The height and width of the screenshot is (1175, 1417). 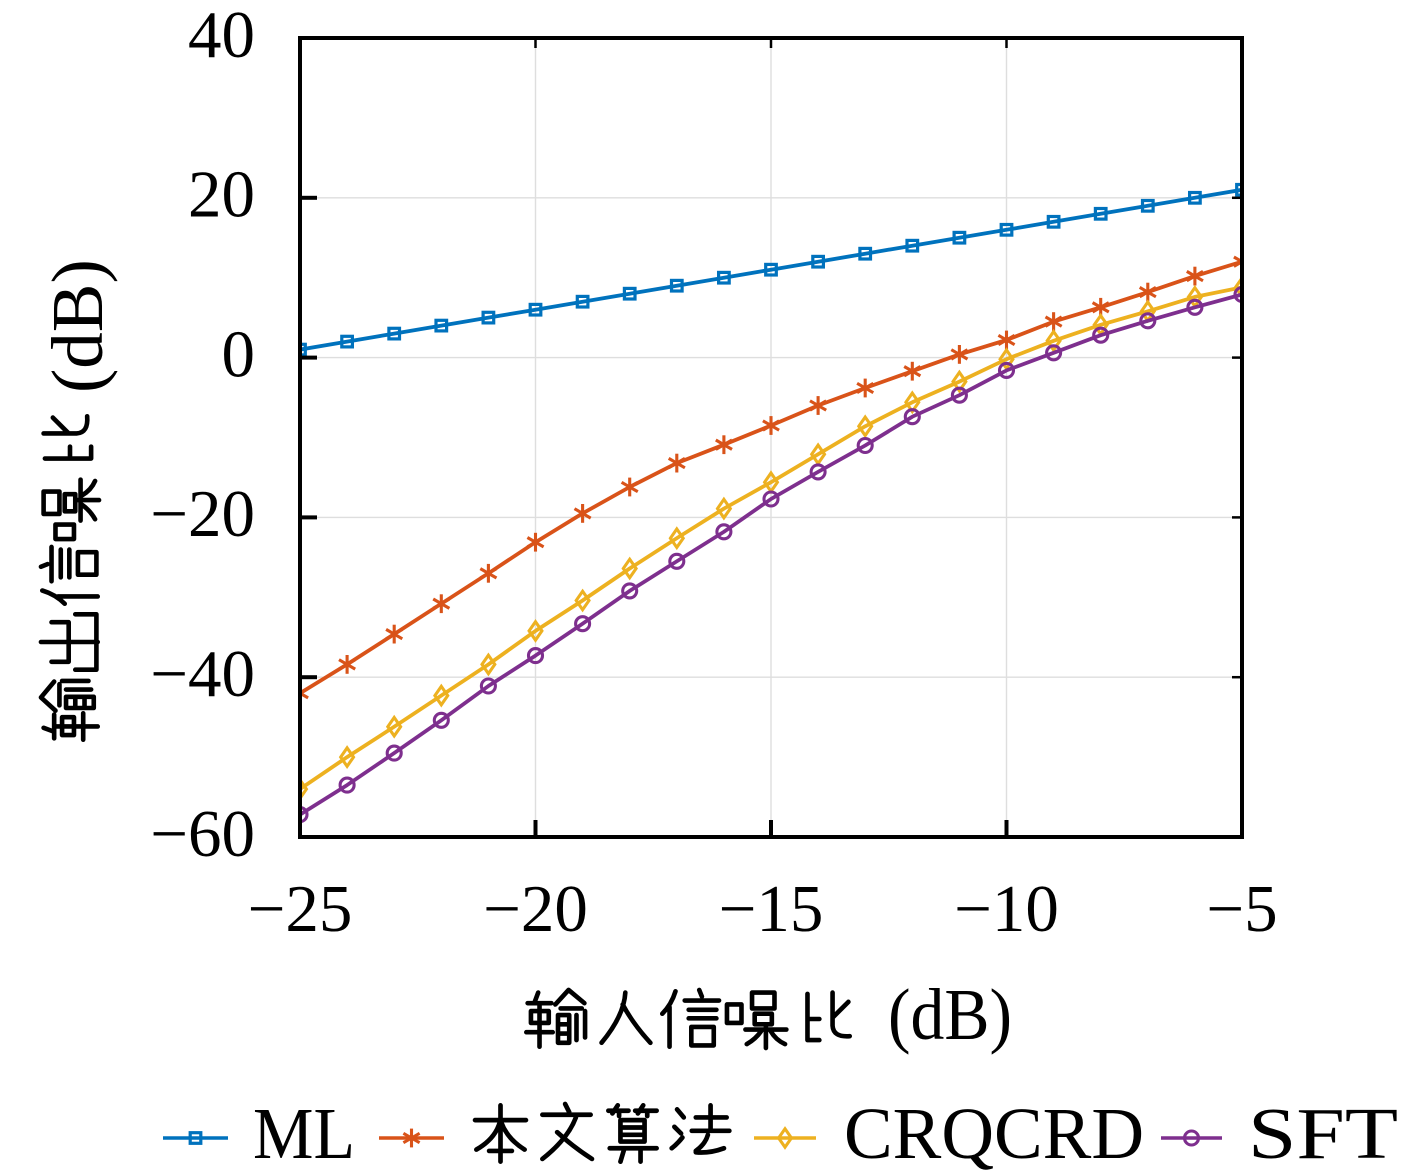 I want to click on svg-text: SFT, so click(x=1323, y=1133).